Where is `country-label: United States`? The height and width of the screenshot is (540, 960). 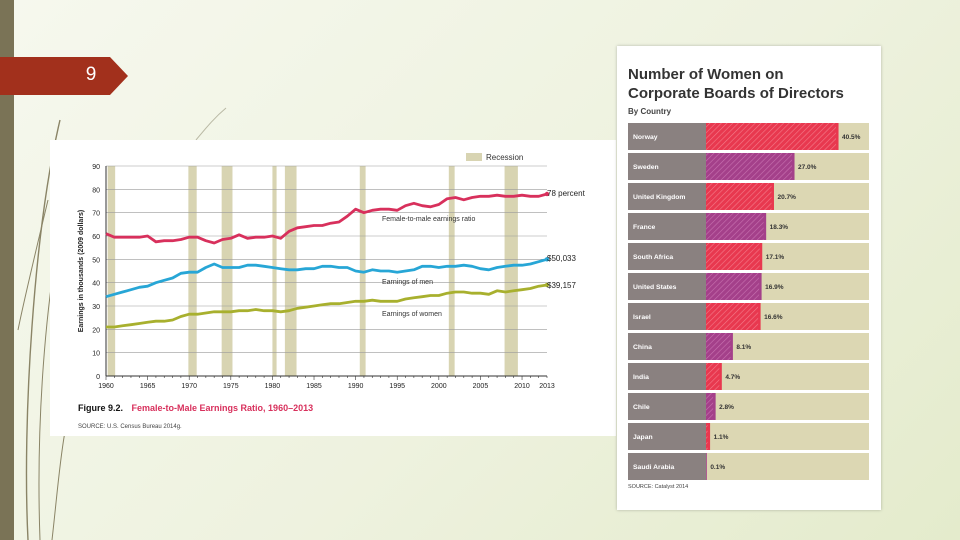
country-label: United States is located at coordinates (655, 287).